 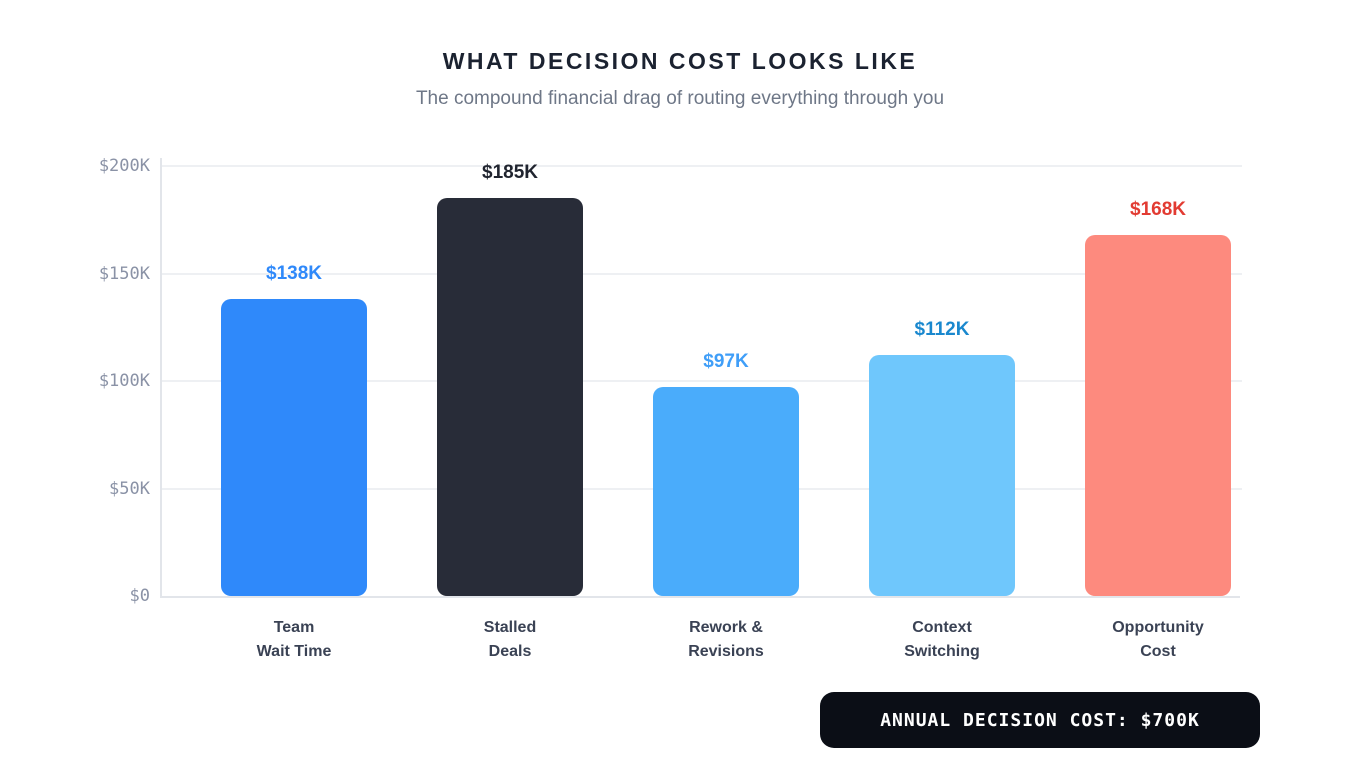 I want to click on y-axis-tick-label: $0, so click(x=139, y=596).